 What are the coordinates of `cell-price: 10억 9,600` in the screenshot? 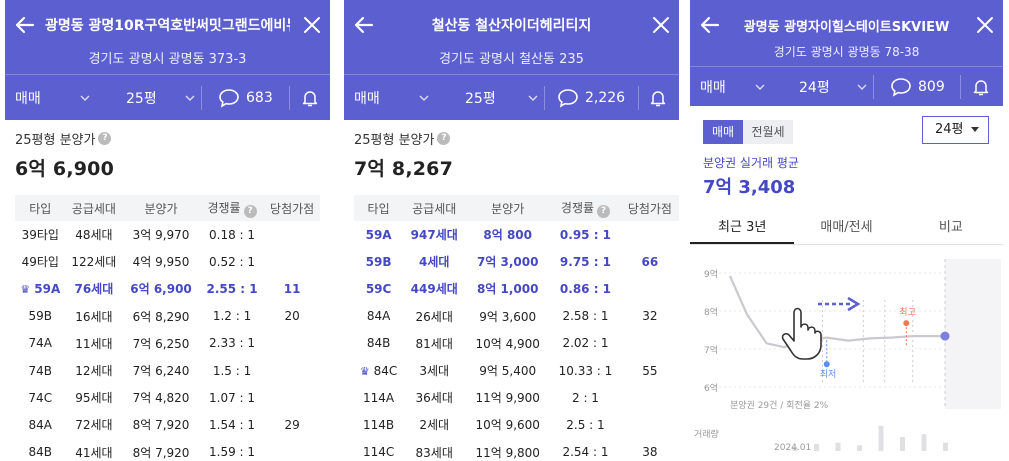 It's located at (507, 425).